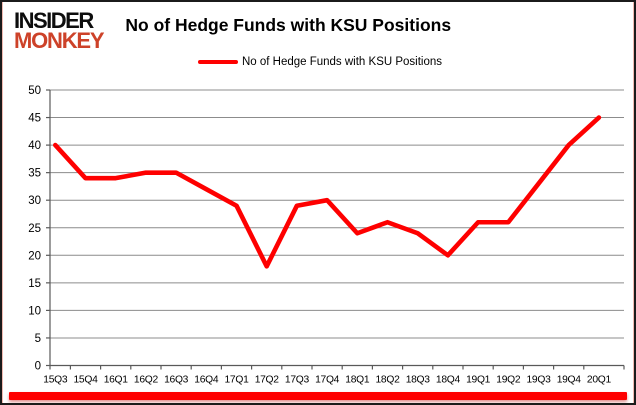 This screenshot has width=636, height=405. What do you see at coordinates (34, 311) in the screenshot?
I see `y-tick-label: 10` at bounding box center [34, 311].